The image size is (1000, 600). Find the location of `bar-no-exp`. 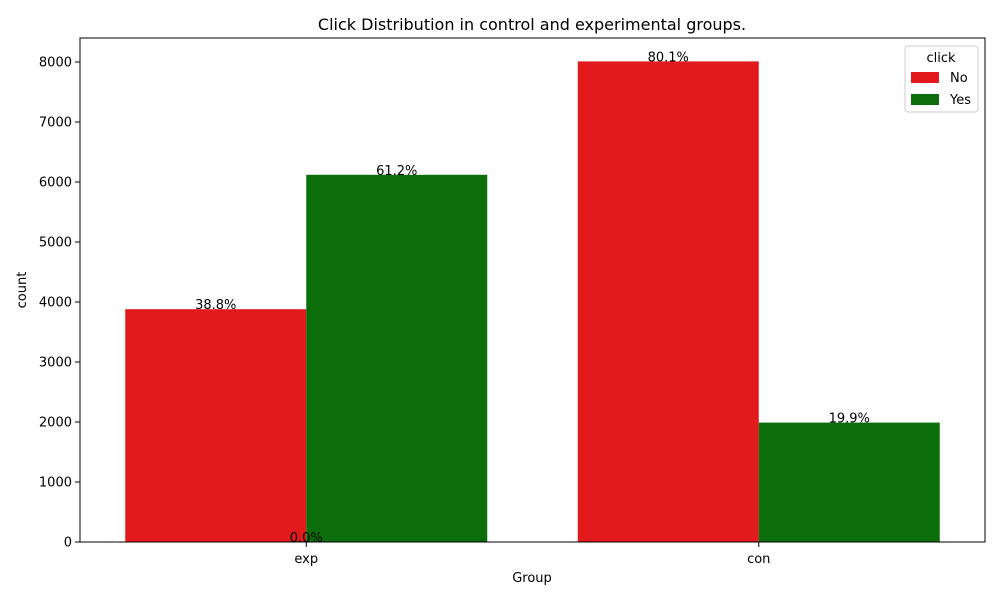

bar-no-exp is located at coordinates (216, 425).